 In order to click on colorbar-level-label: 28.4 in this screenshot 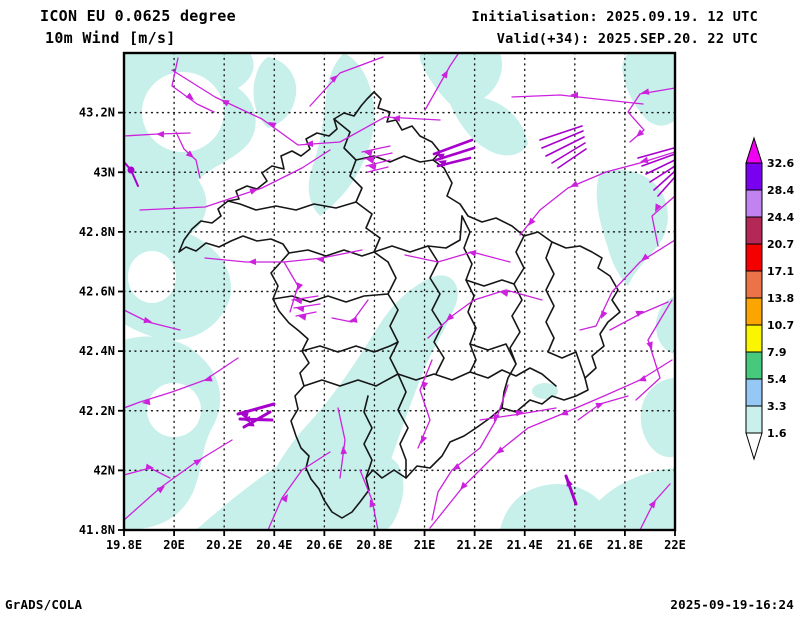, I will do `click(780, 190)`.